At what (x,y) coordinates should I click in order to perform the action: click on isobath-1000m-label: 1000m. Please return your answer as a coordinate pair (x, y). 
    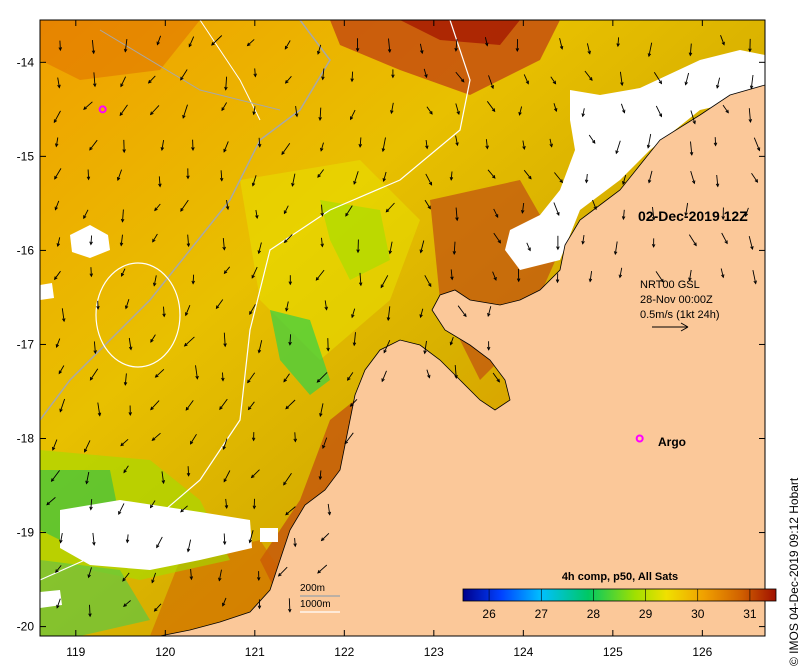
    Looking at the image, I should click on (315, 604).